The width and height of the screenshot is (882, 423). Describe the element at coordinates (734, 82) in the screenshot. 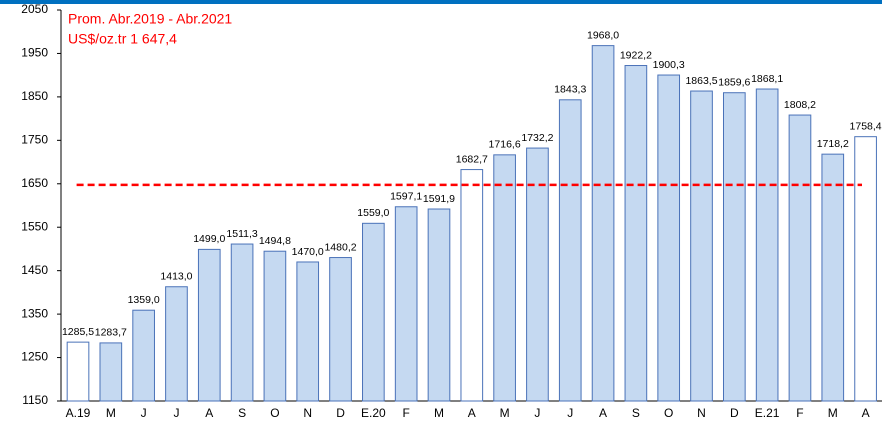

I see `value-label: 1859,6` at that location.